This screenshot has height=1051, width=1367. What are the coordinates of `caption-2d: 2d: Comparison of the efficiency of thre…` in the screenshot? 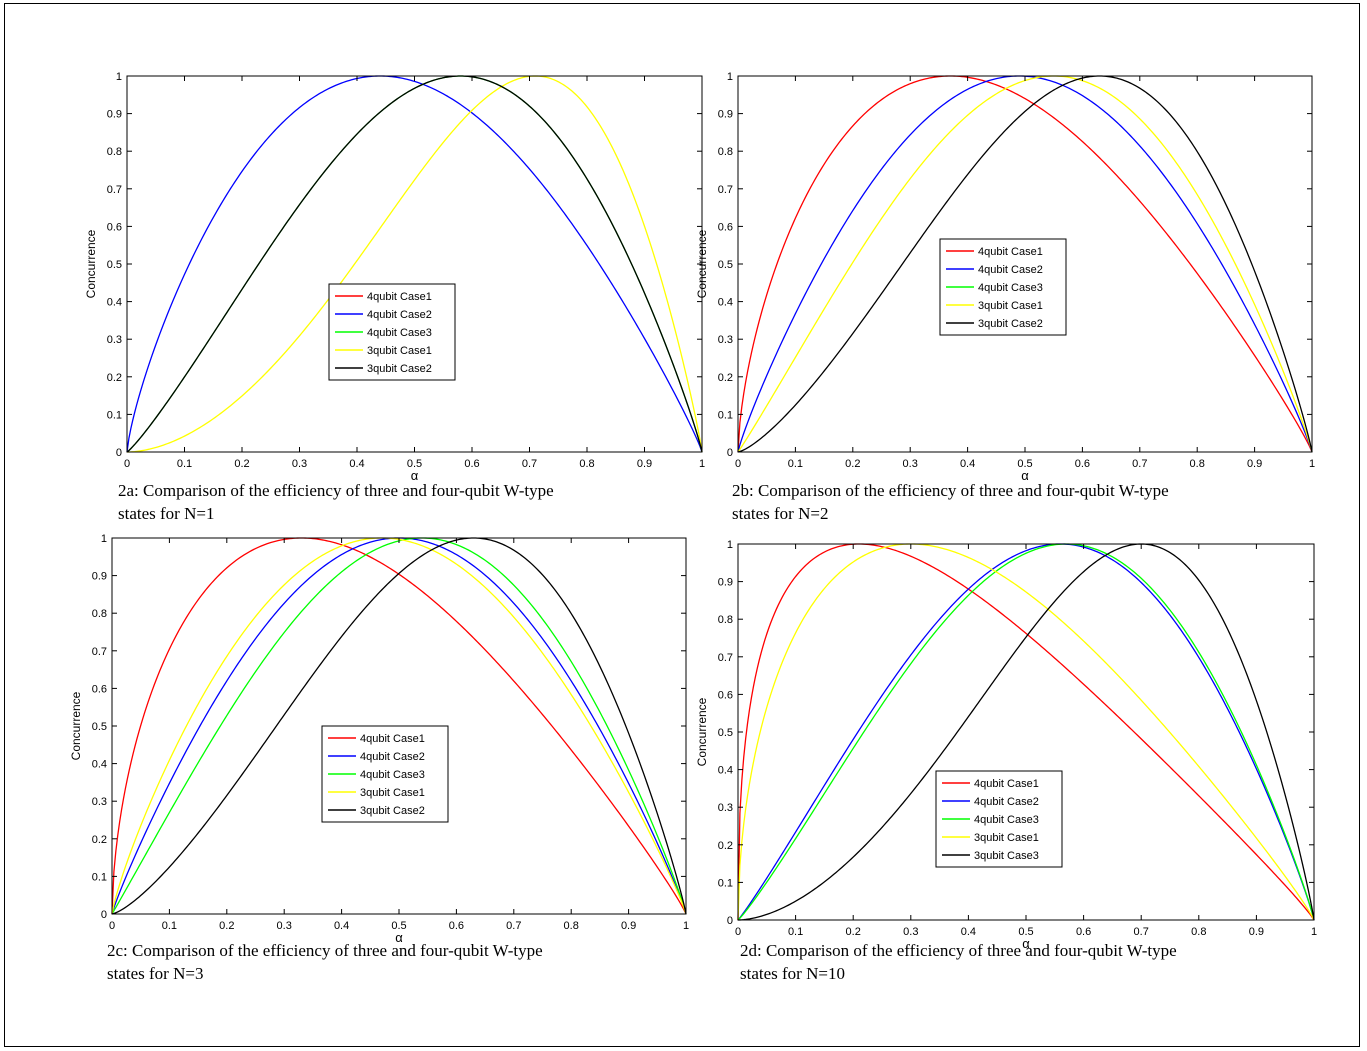 It's located at (958, 962).